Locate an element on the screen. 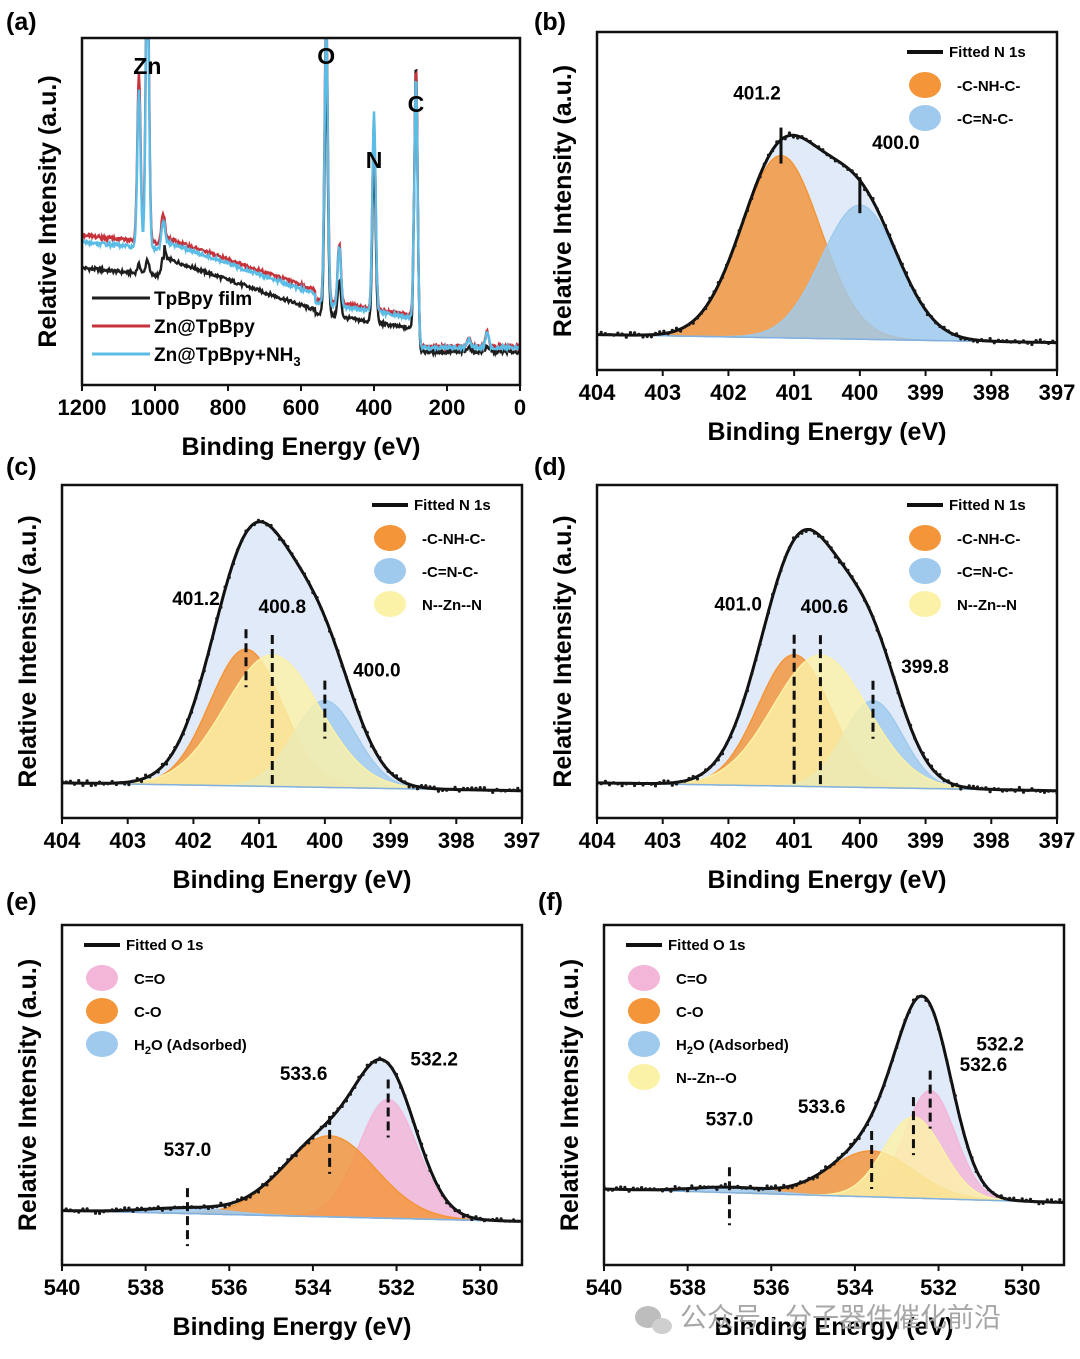 The height and width of the screenshot is (1359, 1080). legend-label: H2O (Adsorbed) is located at coordinates (732, 1047).